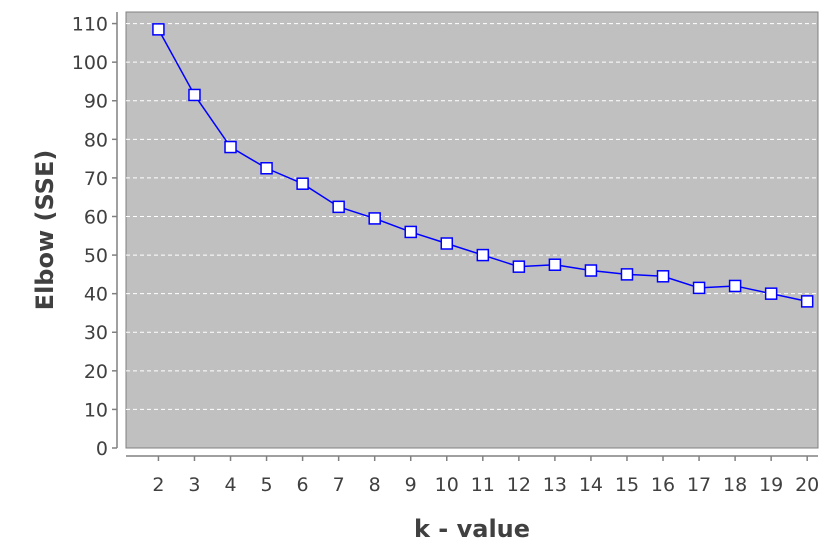  Describe the element at coordinates (90, 63) in the screenshot. I see `y-tick-label-100: 100` at that location.